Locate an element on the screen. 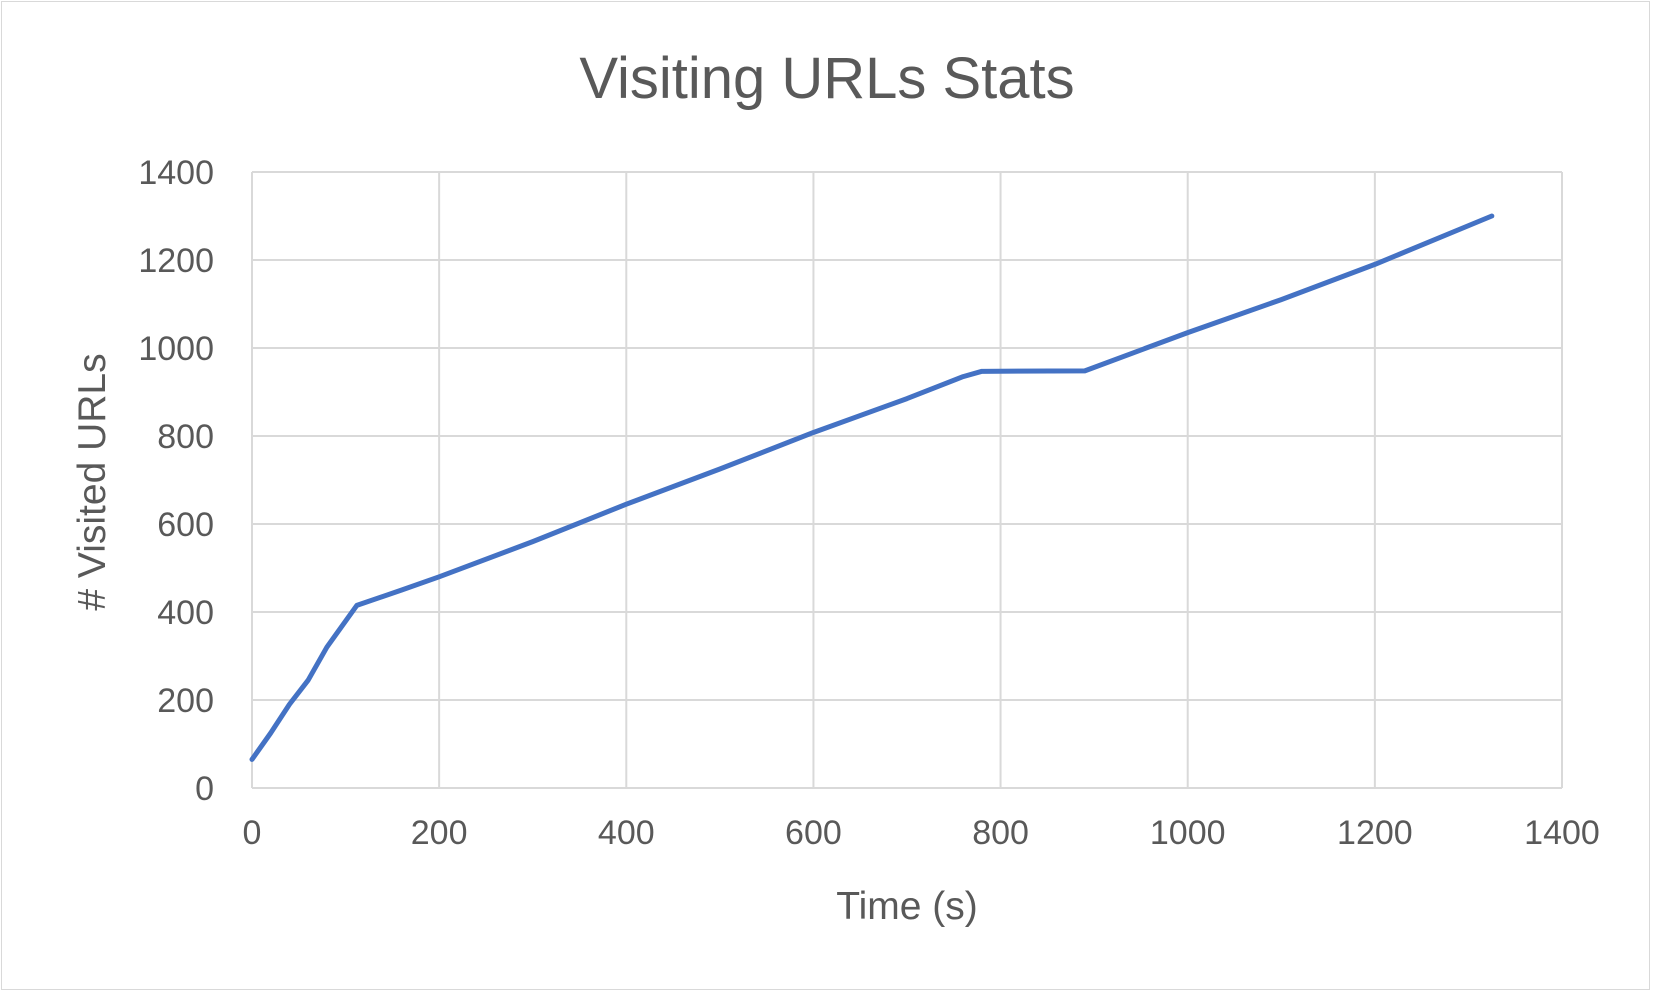 This screenshot has width=1653, height=993. y-tick-label: 800 is located at coordinates (185, 437).